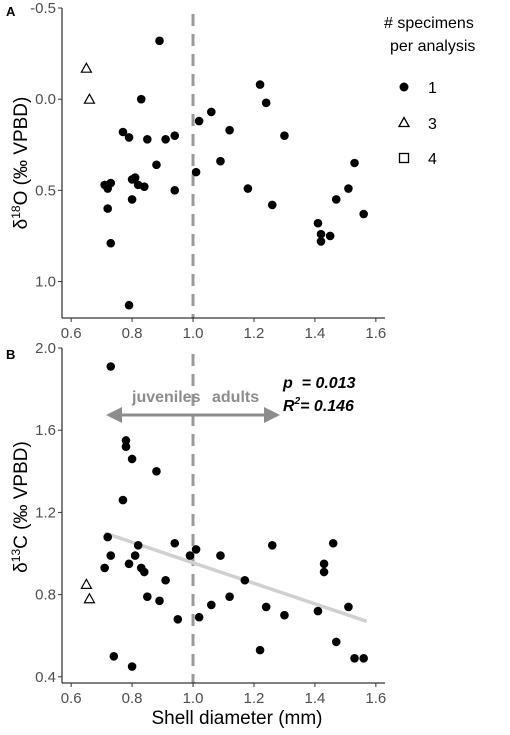 This screenshot has height=735, width=510. Describe the element at coordinates (11, 11) in the screenshot. I see `panel-a-letter: A` at that location.